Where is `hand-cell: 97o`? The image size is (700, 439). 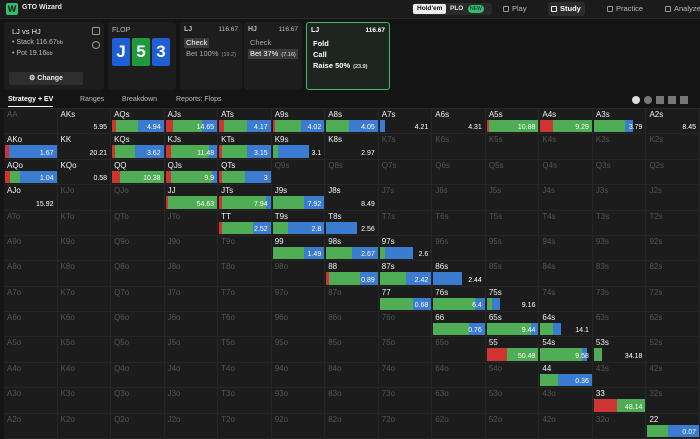
hand-cell: 97o is located at coordinates (298, 299).